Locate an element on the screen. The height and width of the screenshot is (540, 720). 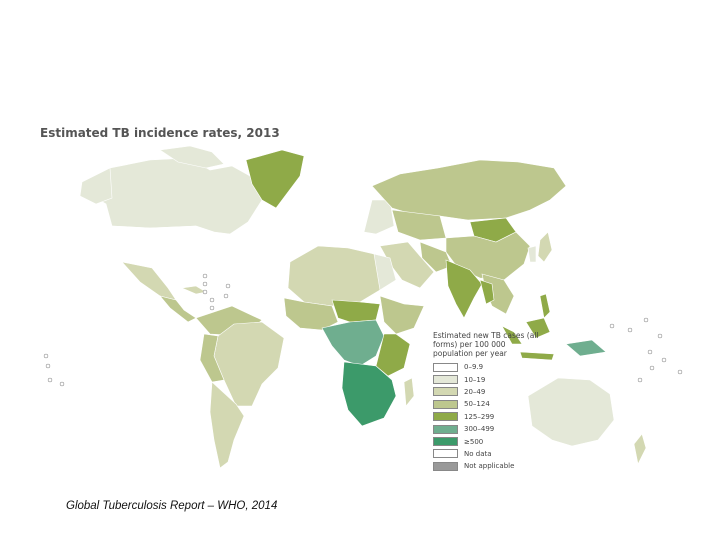
cuba is located at coordinates (193, 290).